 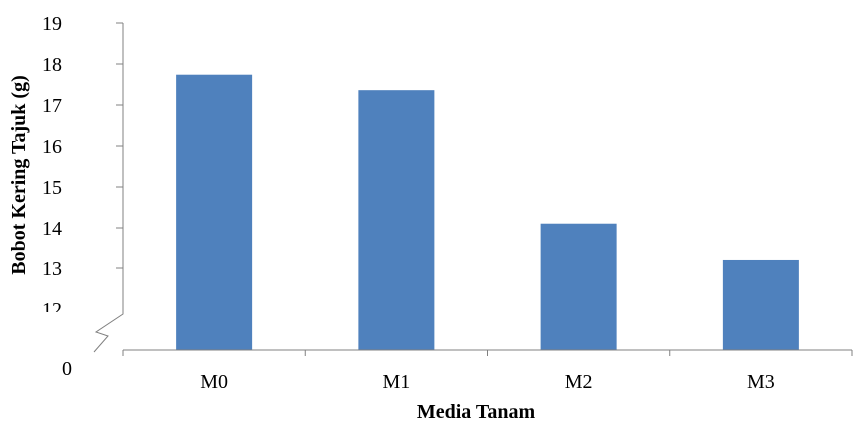 What do you see at coordinates (396, 382) in the screenshot?
I see `x-tick-label-m1: M1` at bounding box center [396, 382].